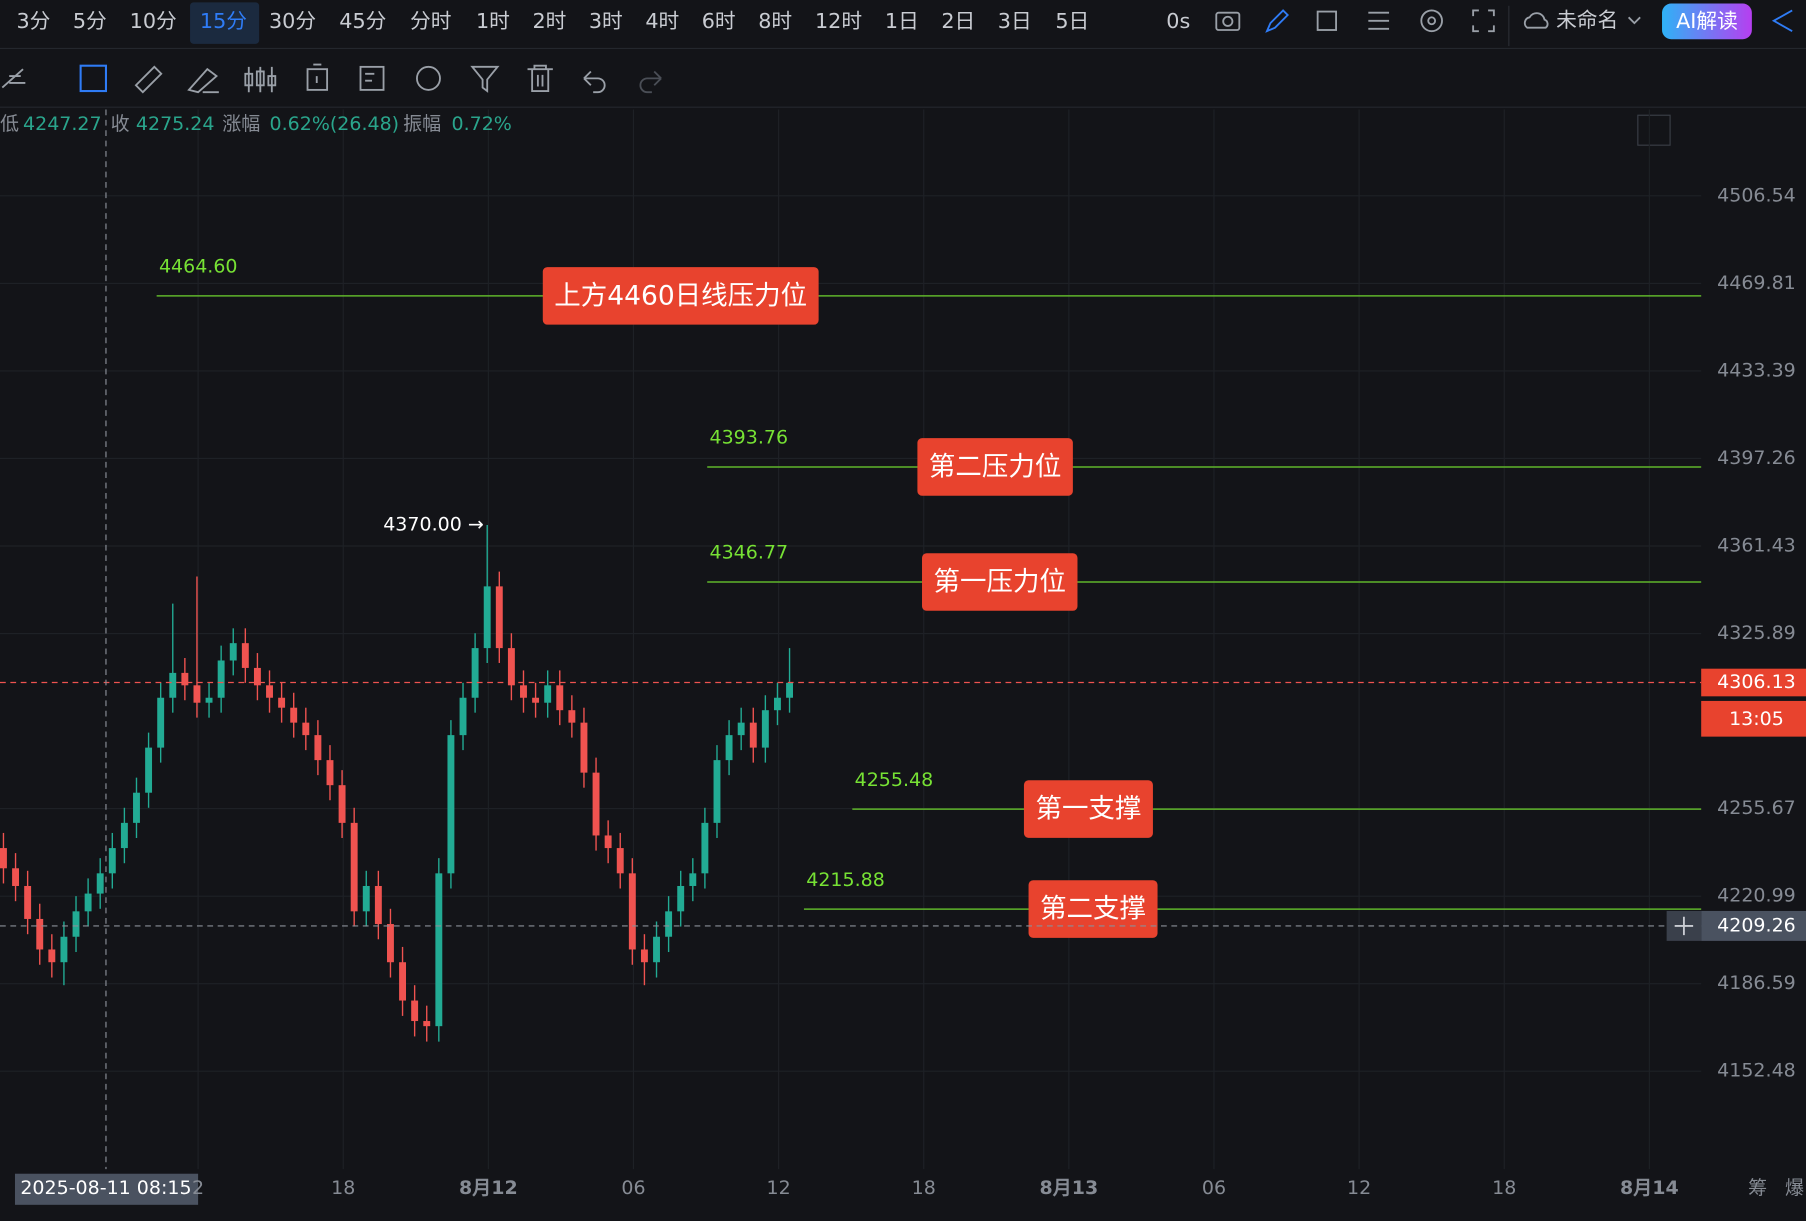  Describe the element at coordinates (1015, 21) in the screenshot. I see `period-tab: 3日` at that location.